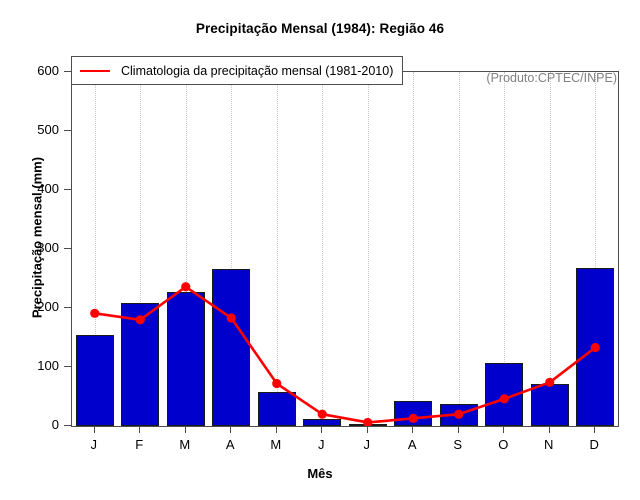 The width and height of the screenshot is (640, 500). I want to click on y-axis-label: Precipitação mensal (mm), so click(37, 237).